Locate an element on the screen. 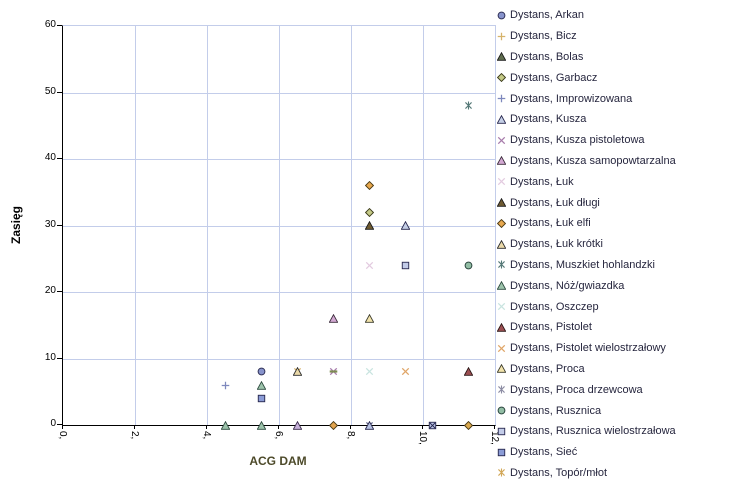  legend-item-label: Dystans, Pistolet is located at coordinates (551, 327).